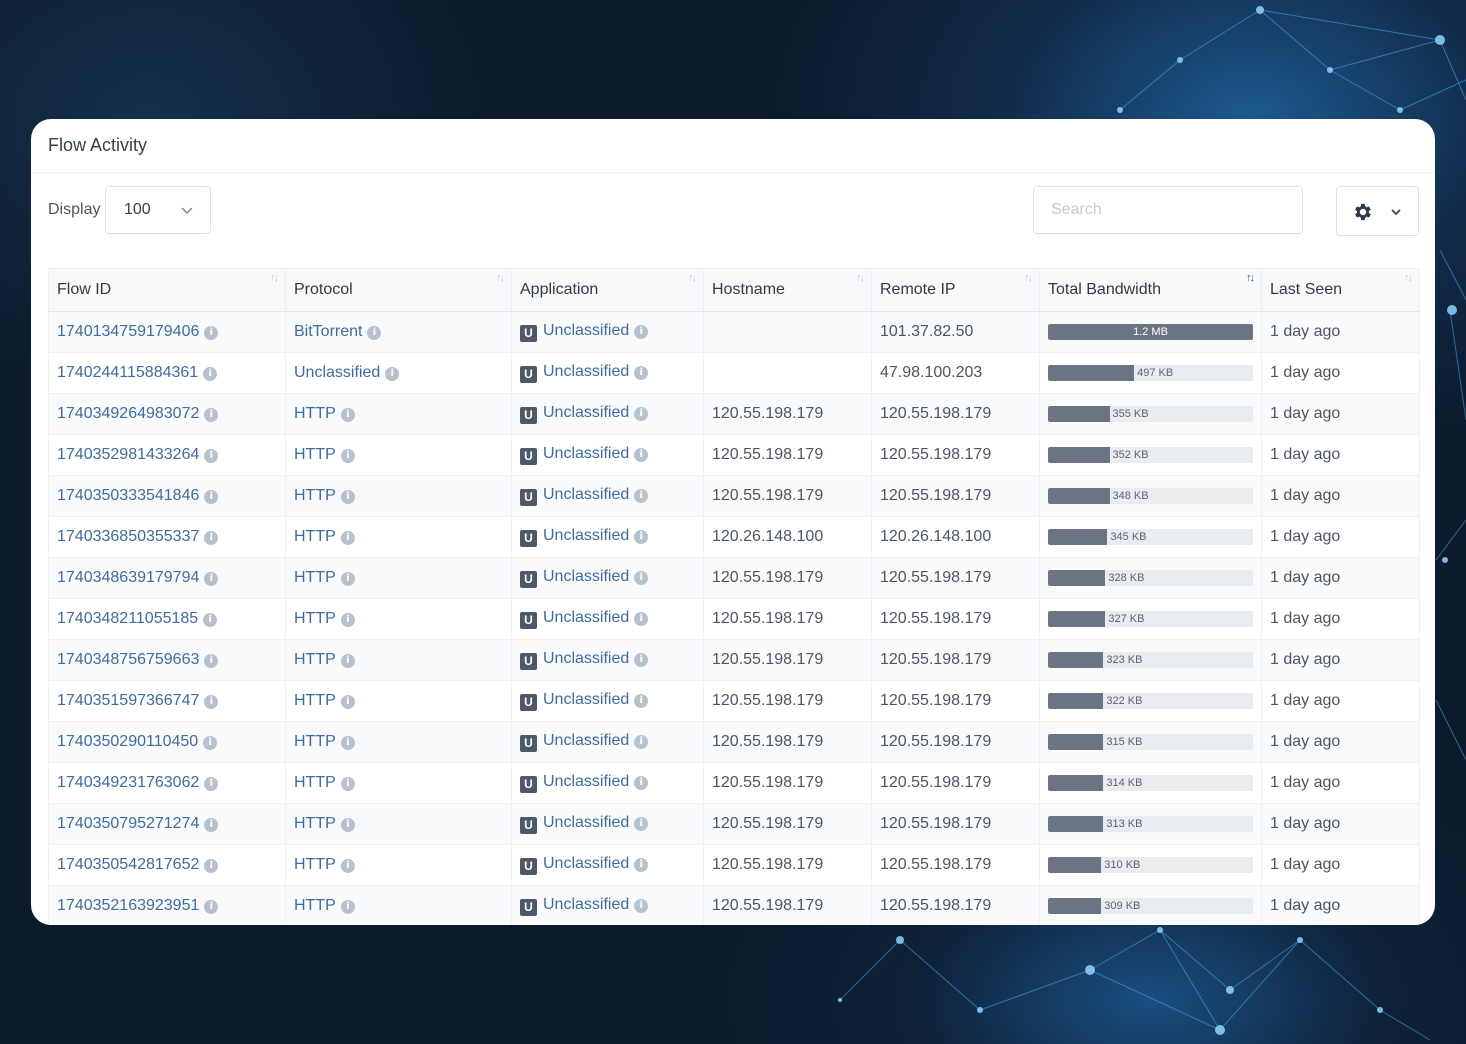 This screenshot has width=1466, height=1044. Describe the element at coordinates (1340, 290) in the screenshot. I see `column-header-last-seen: Last Seen ↑↓` at that location.